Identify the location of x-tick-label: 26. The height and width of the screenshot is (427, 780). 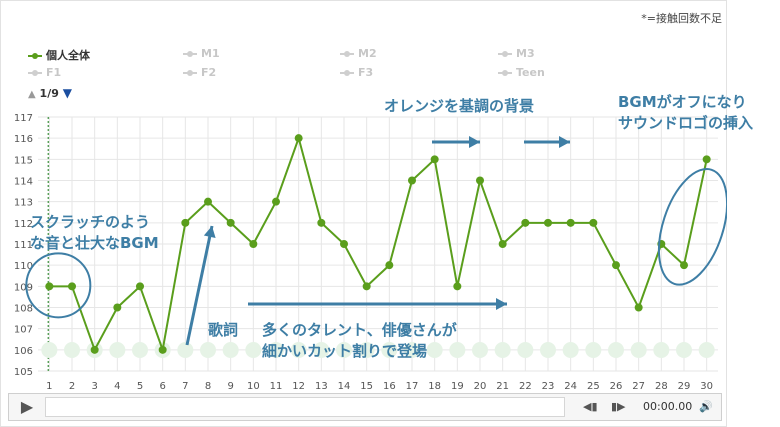
(616, 385).